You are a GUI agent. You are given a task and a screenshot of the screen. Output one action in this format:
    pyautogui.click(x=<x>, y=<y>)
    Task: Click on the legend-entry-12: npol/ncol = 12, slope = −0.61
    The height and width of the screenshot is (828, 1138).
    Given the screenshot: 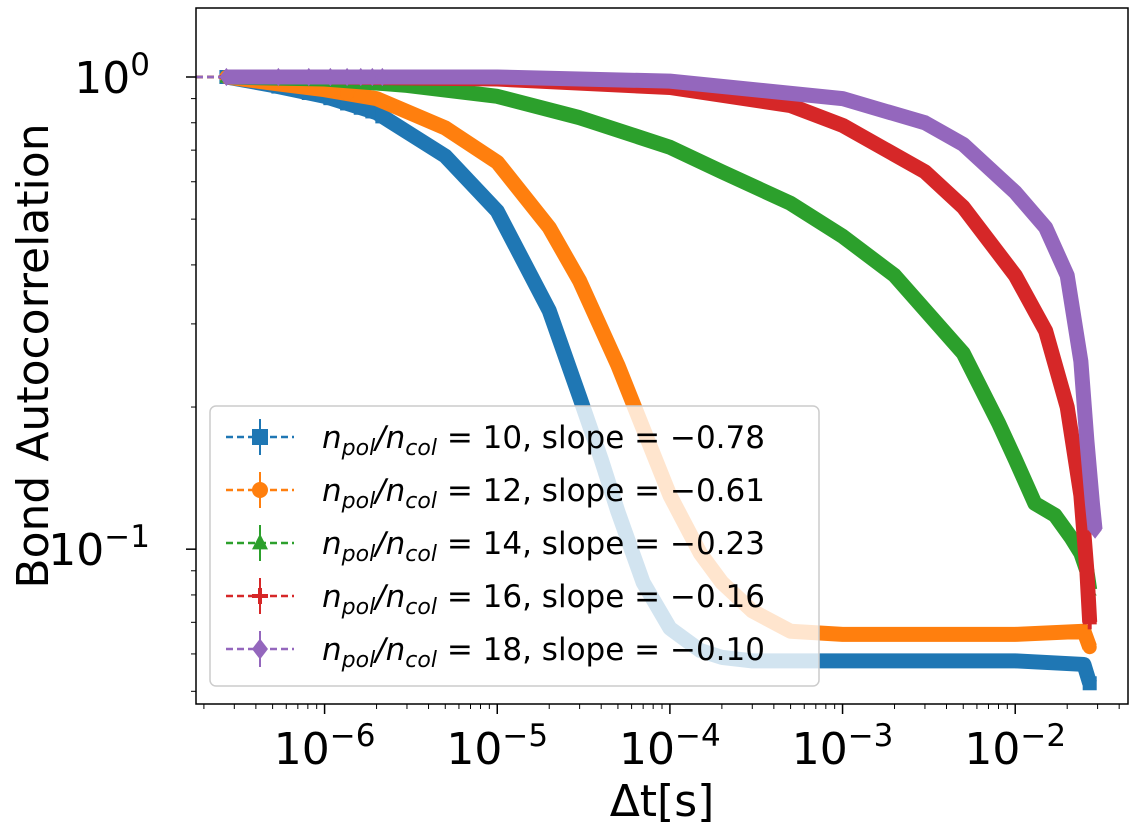 What is the action you would take?
    pyautogui.click(x=495, y=493)
    